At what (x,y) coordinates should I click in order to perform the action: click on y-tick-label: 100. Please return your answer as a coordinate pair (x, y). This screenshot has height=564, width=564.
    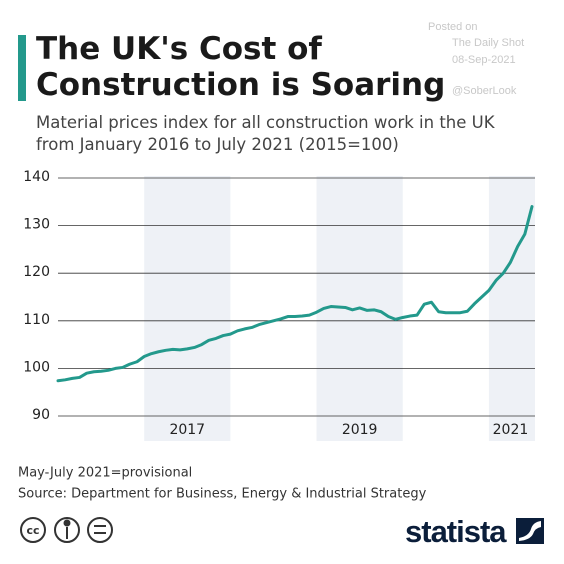
    Looking at the image, I should click on (36, 367).